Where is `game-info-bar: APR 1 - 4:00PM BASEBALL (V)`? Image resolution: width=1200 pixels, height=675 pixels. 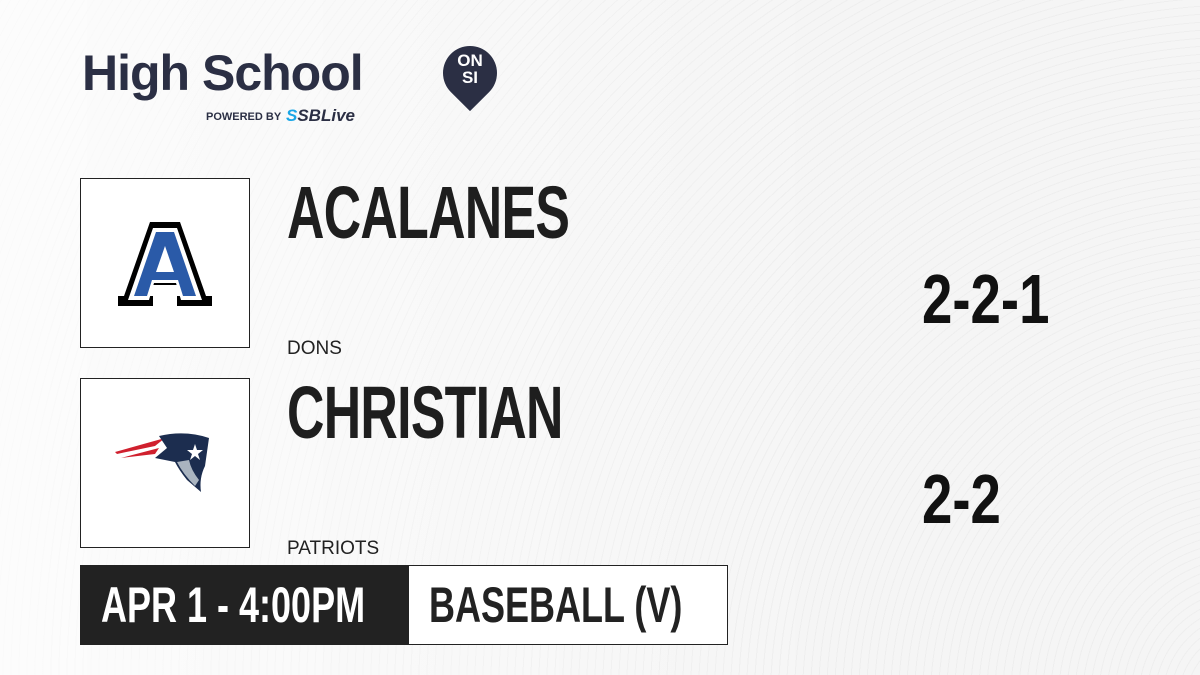 game-info-bar: APR 1 - 4:00PM BASEBALL (V) is located at coordinates (404, 605).